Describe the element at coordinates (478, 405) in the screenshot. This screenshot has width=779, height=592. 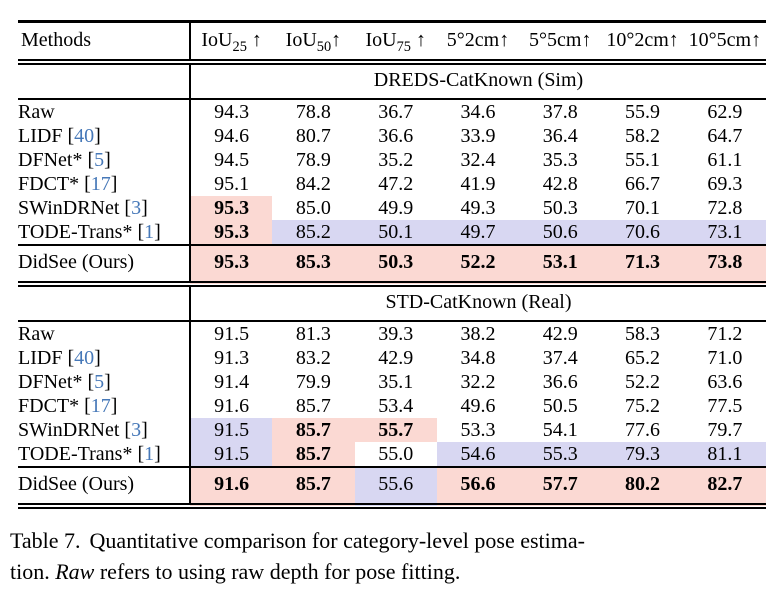
I see `value-cell: 49.6` at that location.